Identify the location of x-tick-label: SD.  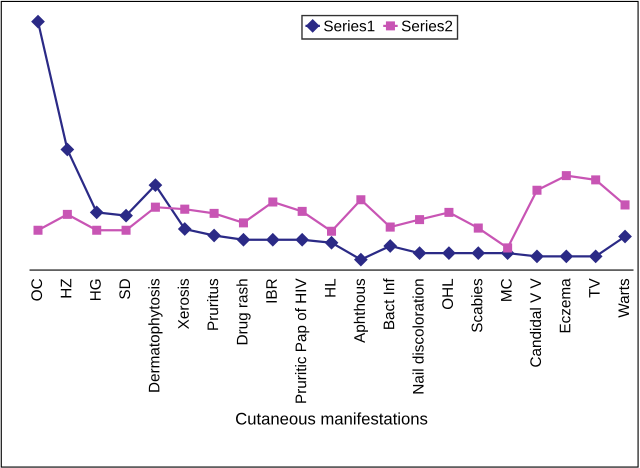
(124, 289).